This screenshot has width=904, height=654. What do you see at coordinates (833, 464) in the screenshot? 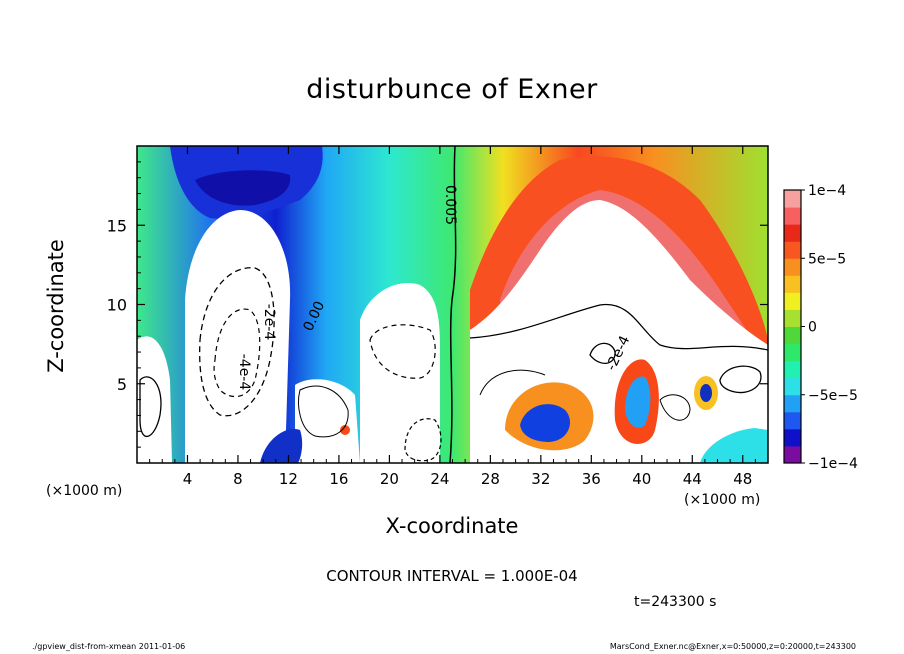
I see `colorbar-tick-label: −1e−4` at bounding box center [833, 464].